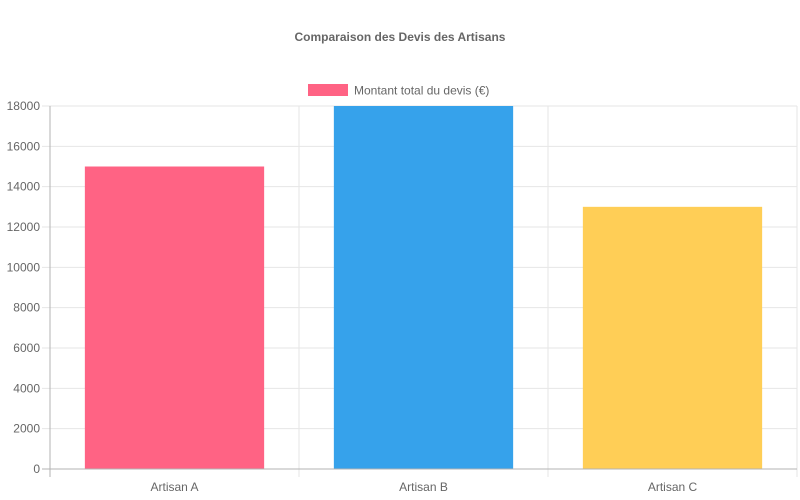 The width and height of the screenshot is (800, 500). Describe the element at coordinates (400, 37) in the screenshot. I see `chart-title: Comparaison des Devis des Artisans` at that location.